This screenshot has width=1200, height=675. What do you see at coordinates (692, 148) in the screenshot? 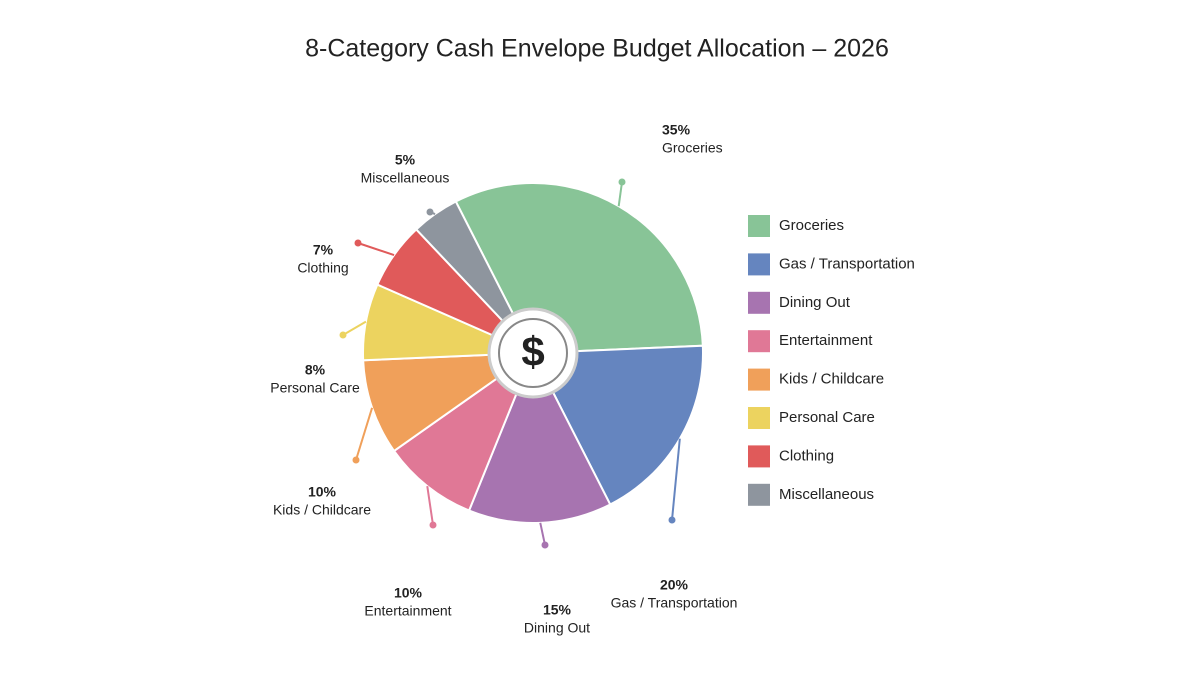
I see `data-label-name: Groceries` at bounding box center [692, 148].